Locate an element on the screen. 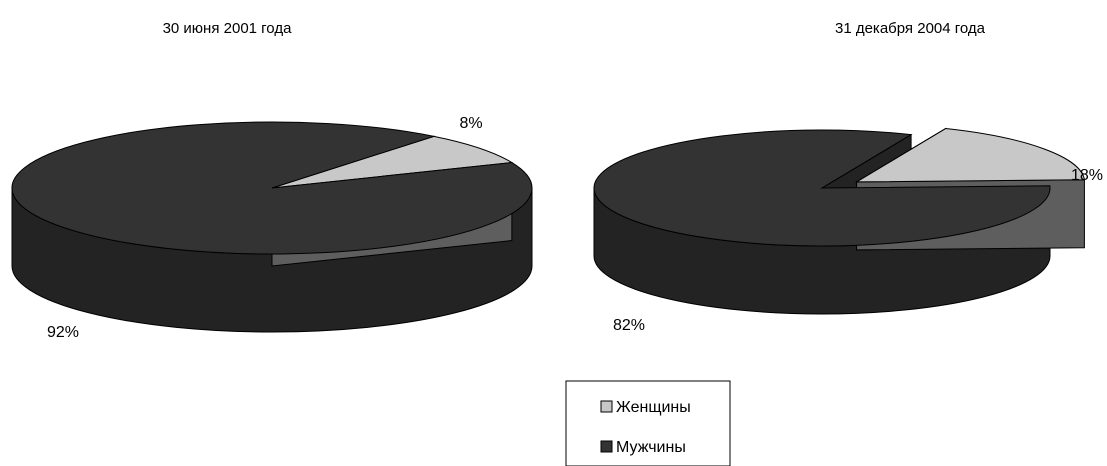 The image size is (1107, 466). slice-women-2001 is located at coordinates (392, 162).